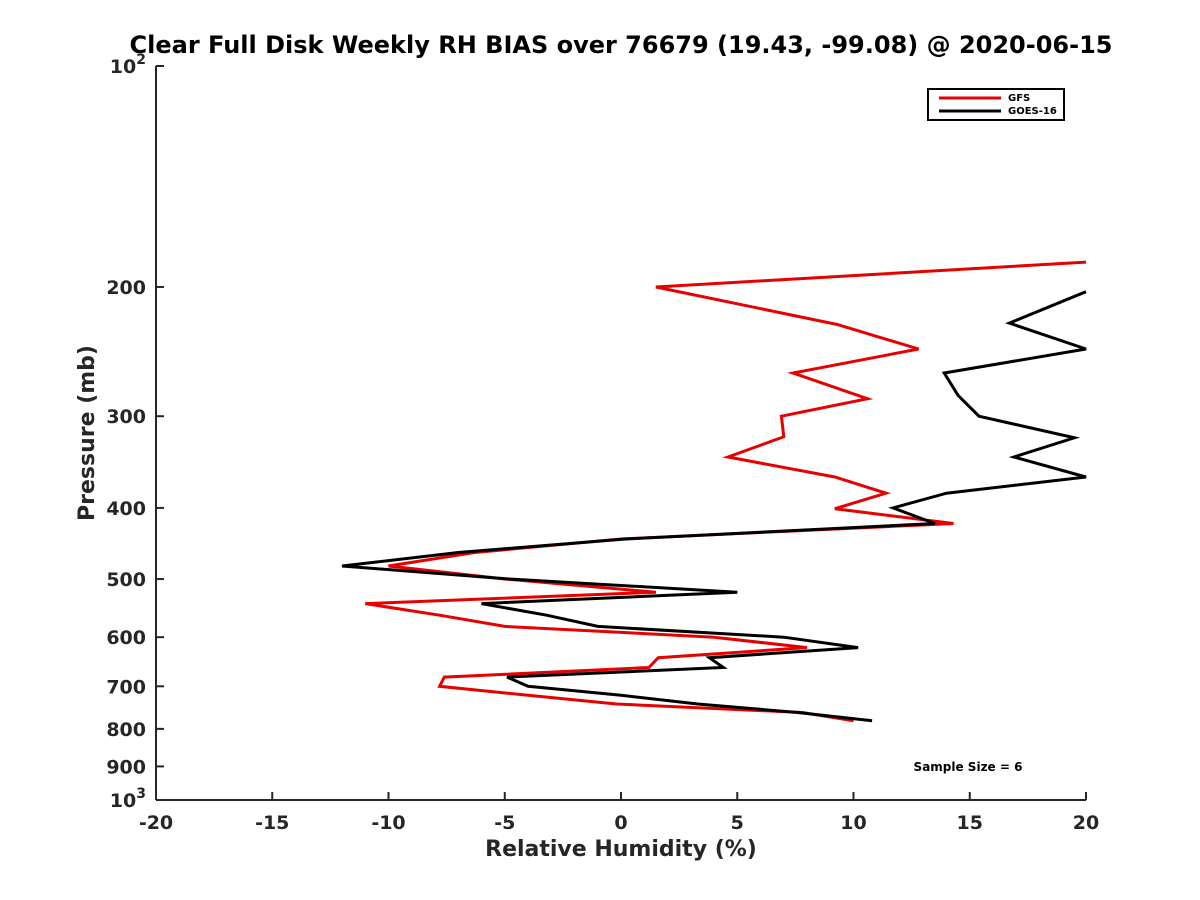  I want to click on x-tick-label: -5, so click(504, 823).